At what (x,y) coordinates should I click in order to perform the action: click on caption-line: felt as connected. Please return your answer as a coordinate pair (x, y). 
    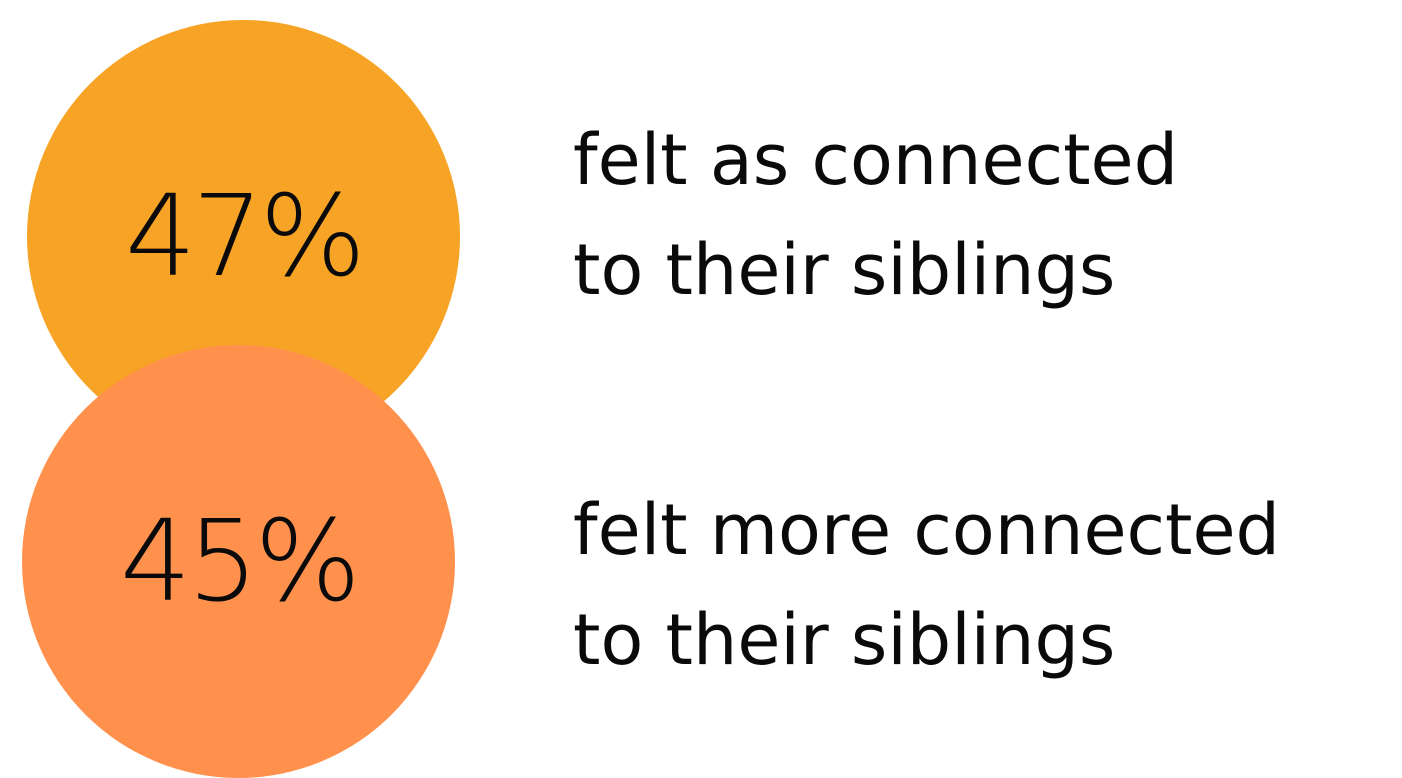
    Looking at the image, I should click on (876, 160).